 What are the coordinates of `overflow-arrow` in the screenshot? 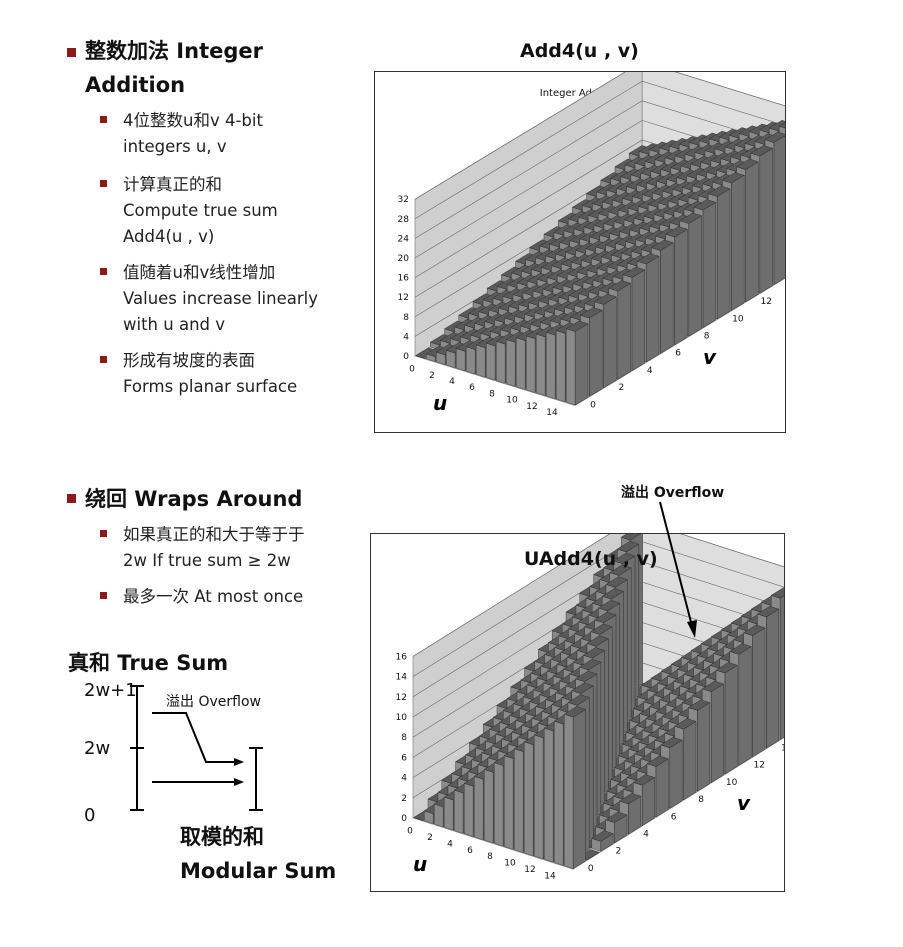 It's located at (195, 737).